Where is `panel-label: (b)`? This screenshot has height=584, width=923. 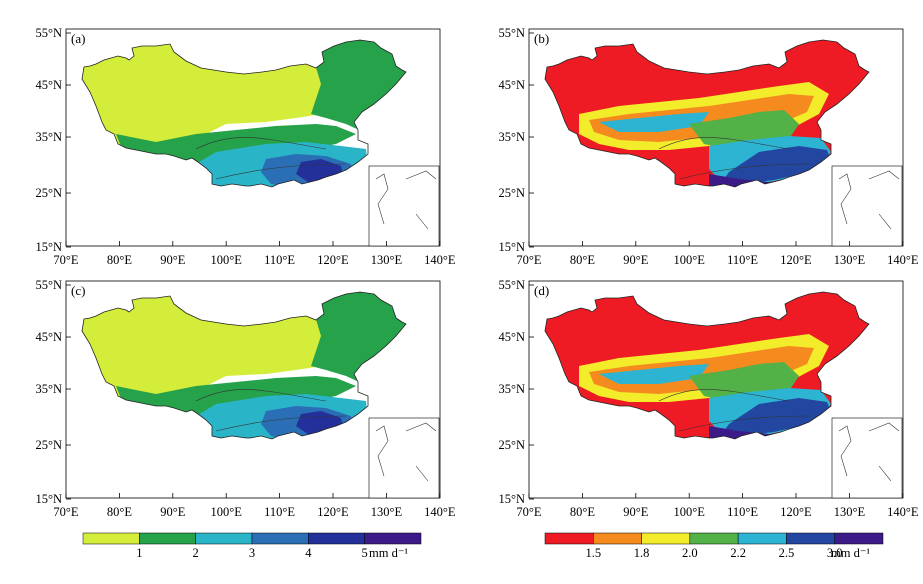 panel-label: (b) is located at coordinates (541, 38).